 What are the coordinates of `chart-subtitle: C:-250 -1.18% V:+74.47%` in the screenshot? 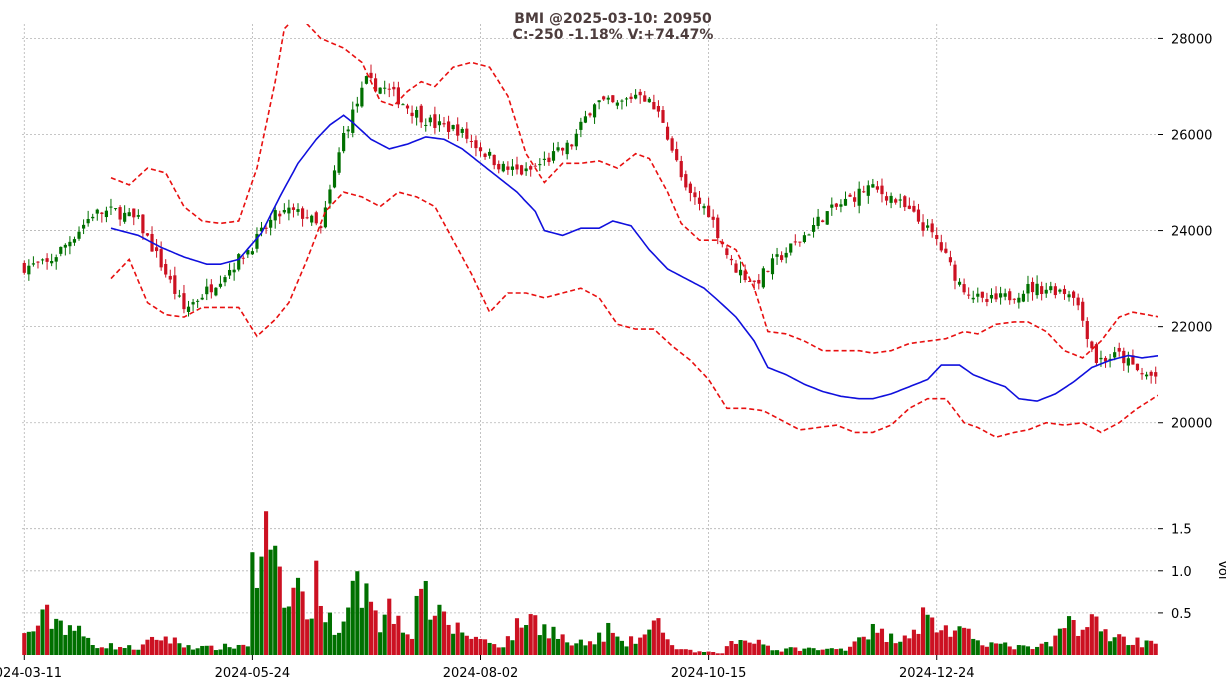 It's located at (613, 35).